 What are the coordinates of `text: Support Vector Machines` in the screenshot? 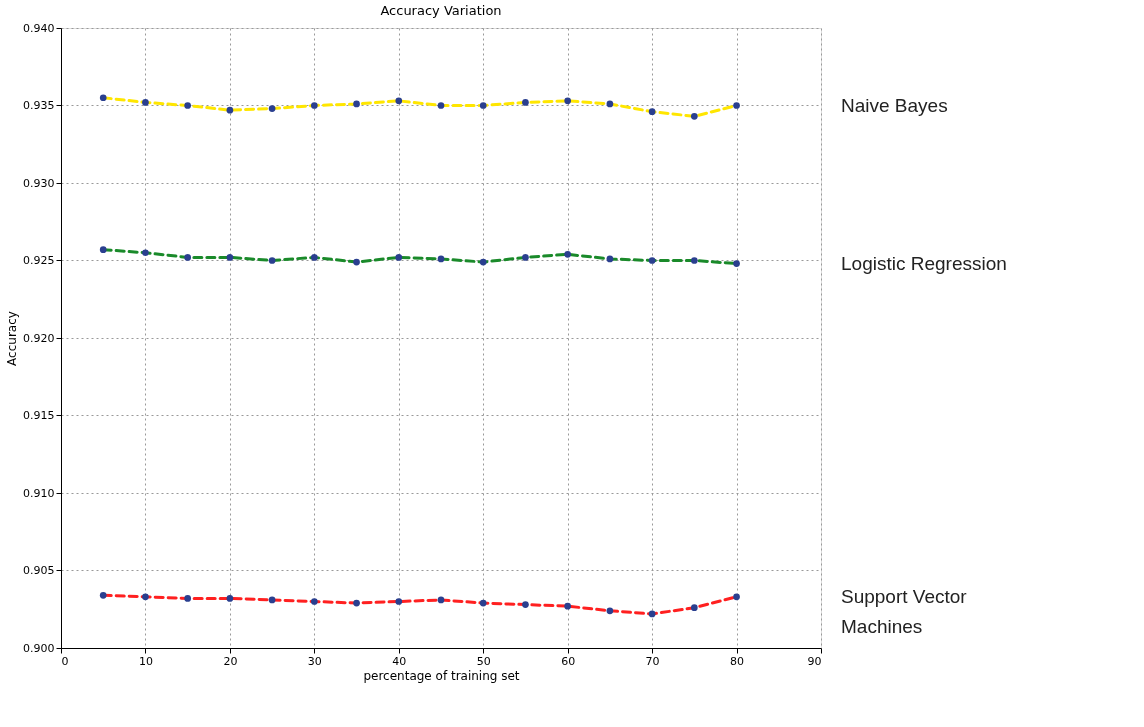 It's located at (904, 611).